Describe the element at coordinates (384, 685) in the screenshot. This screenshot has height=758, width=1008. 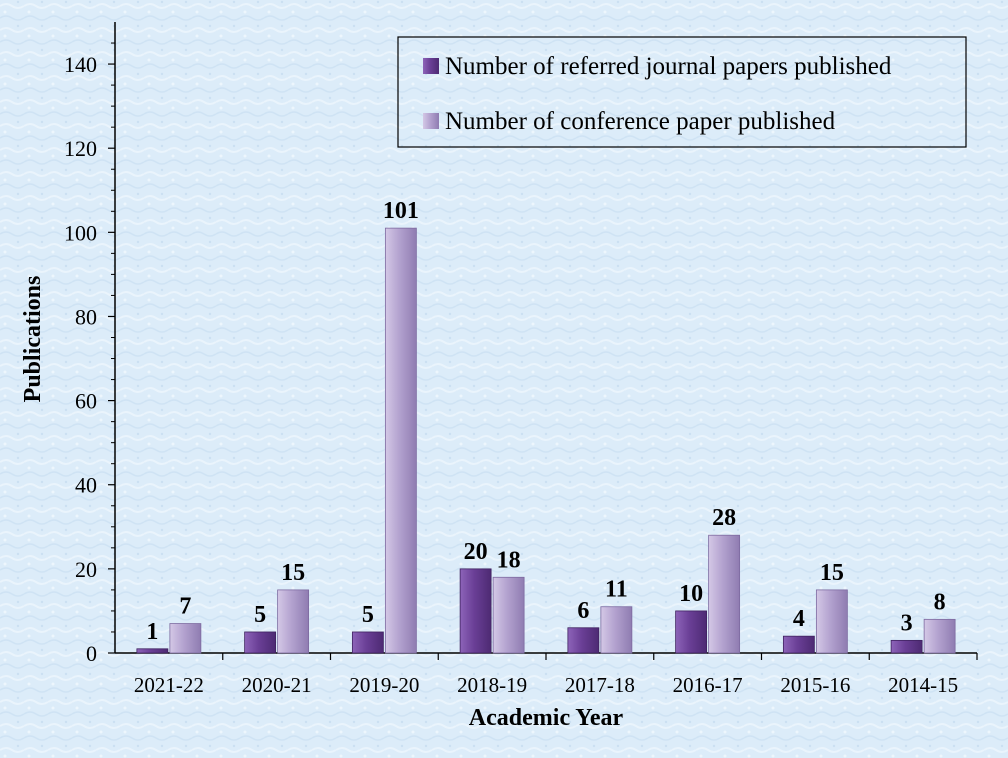
I see `x-tick-label: 2019-20` at that location.